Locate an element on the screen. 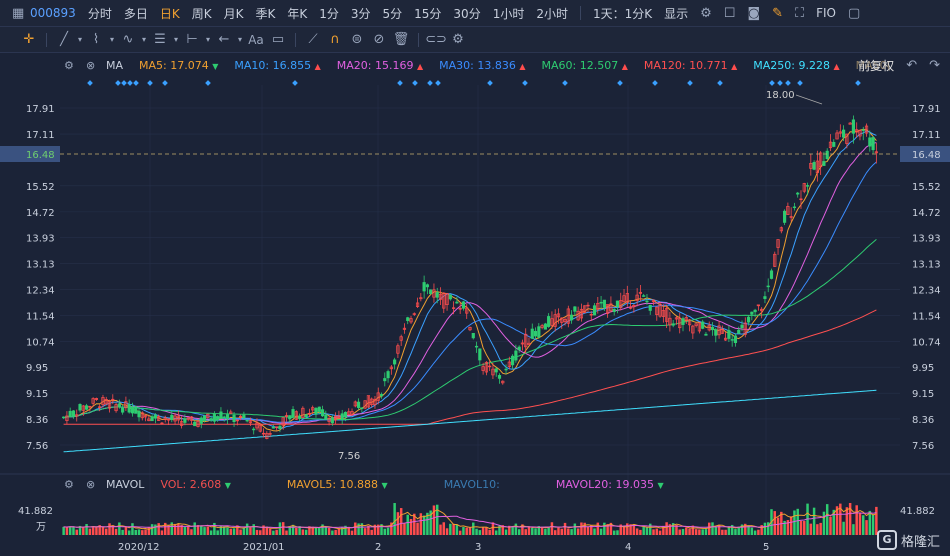 The height and width of the screenshot is (556, 950). trash-icon: 🗑 is located at coordinates (401, 39).